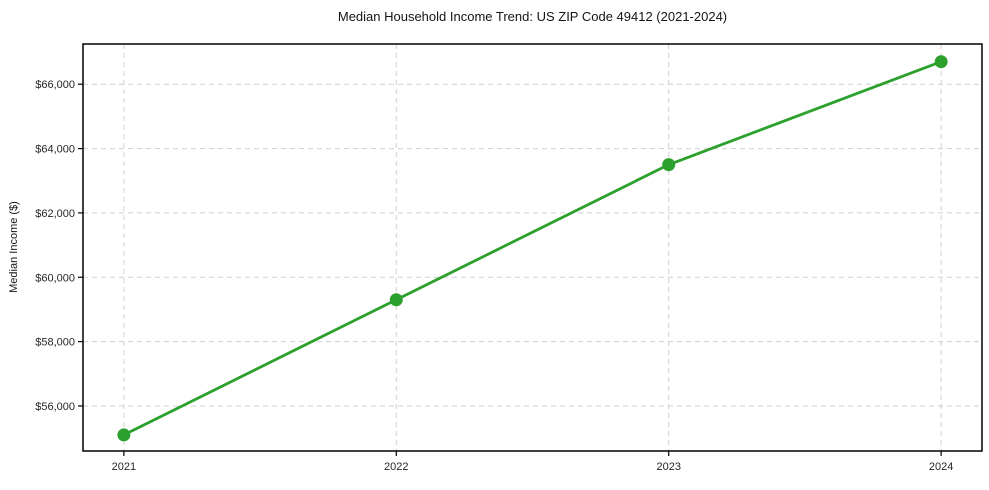 Image resolution: width=989 pixels, height=490 pixels. Describe the element at coordinates (124, 467) in the screenshot. I see `x-tick-label: 2021` at that location.